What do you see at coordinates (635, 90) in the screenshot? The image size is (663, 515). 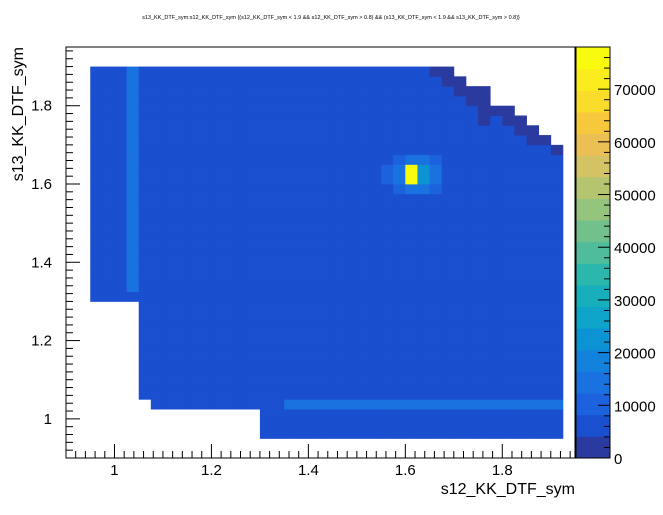 I see `z-tick-label: 70000` at bounding box center [635, 90].